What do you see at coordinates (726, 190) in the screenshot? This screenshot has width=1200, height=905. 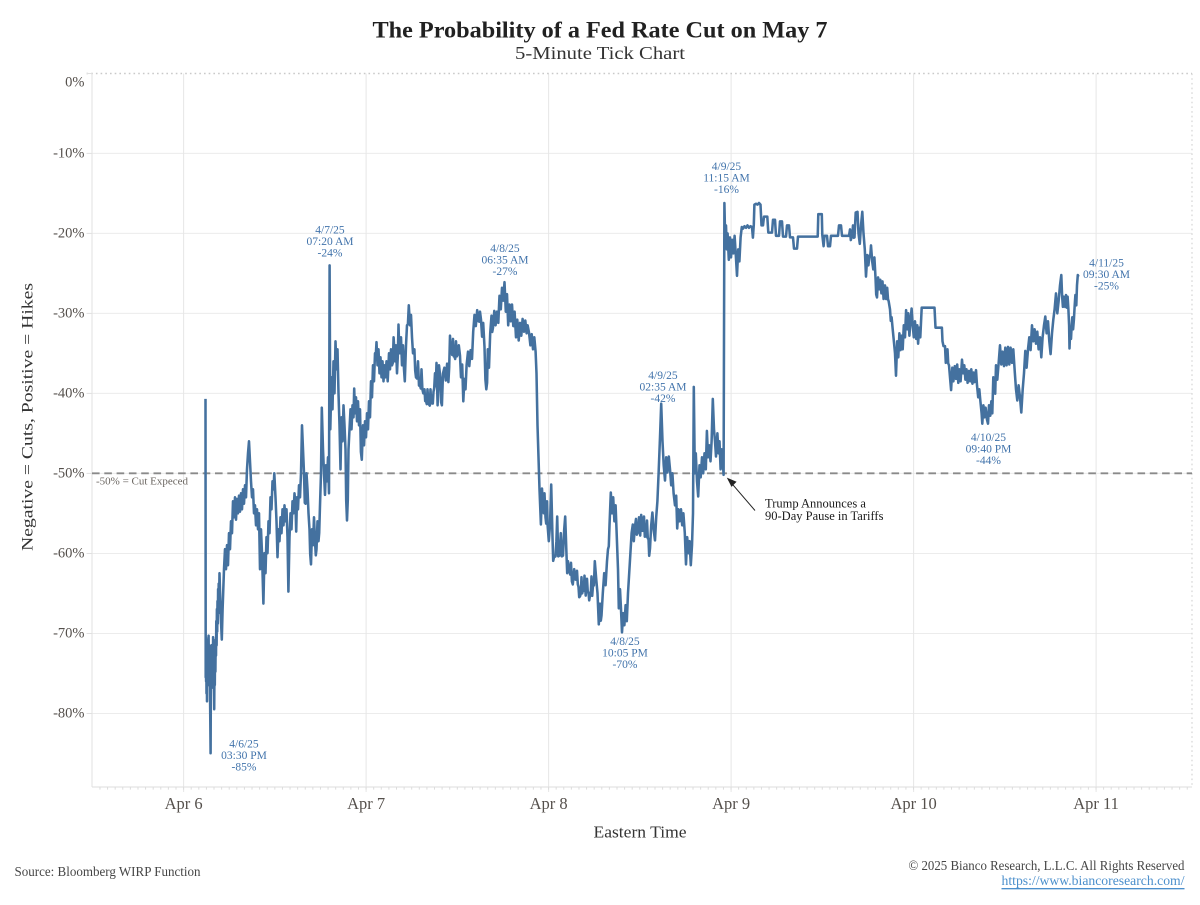 I see `svg-text: -16%` at bounding box center [726, 190].